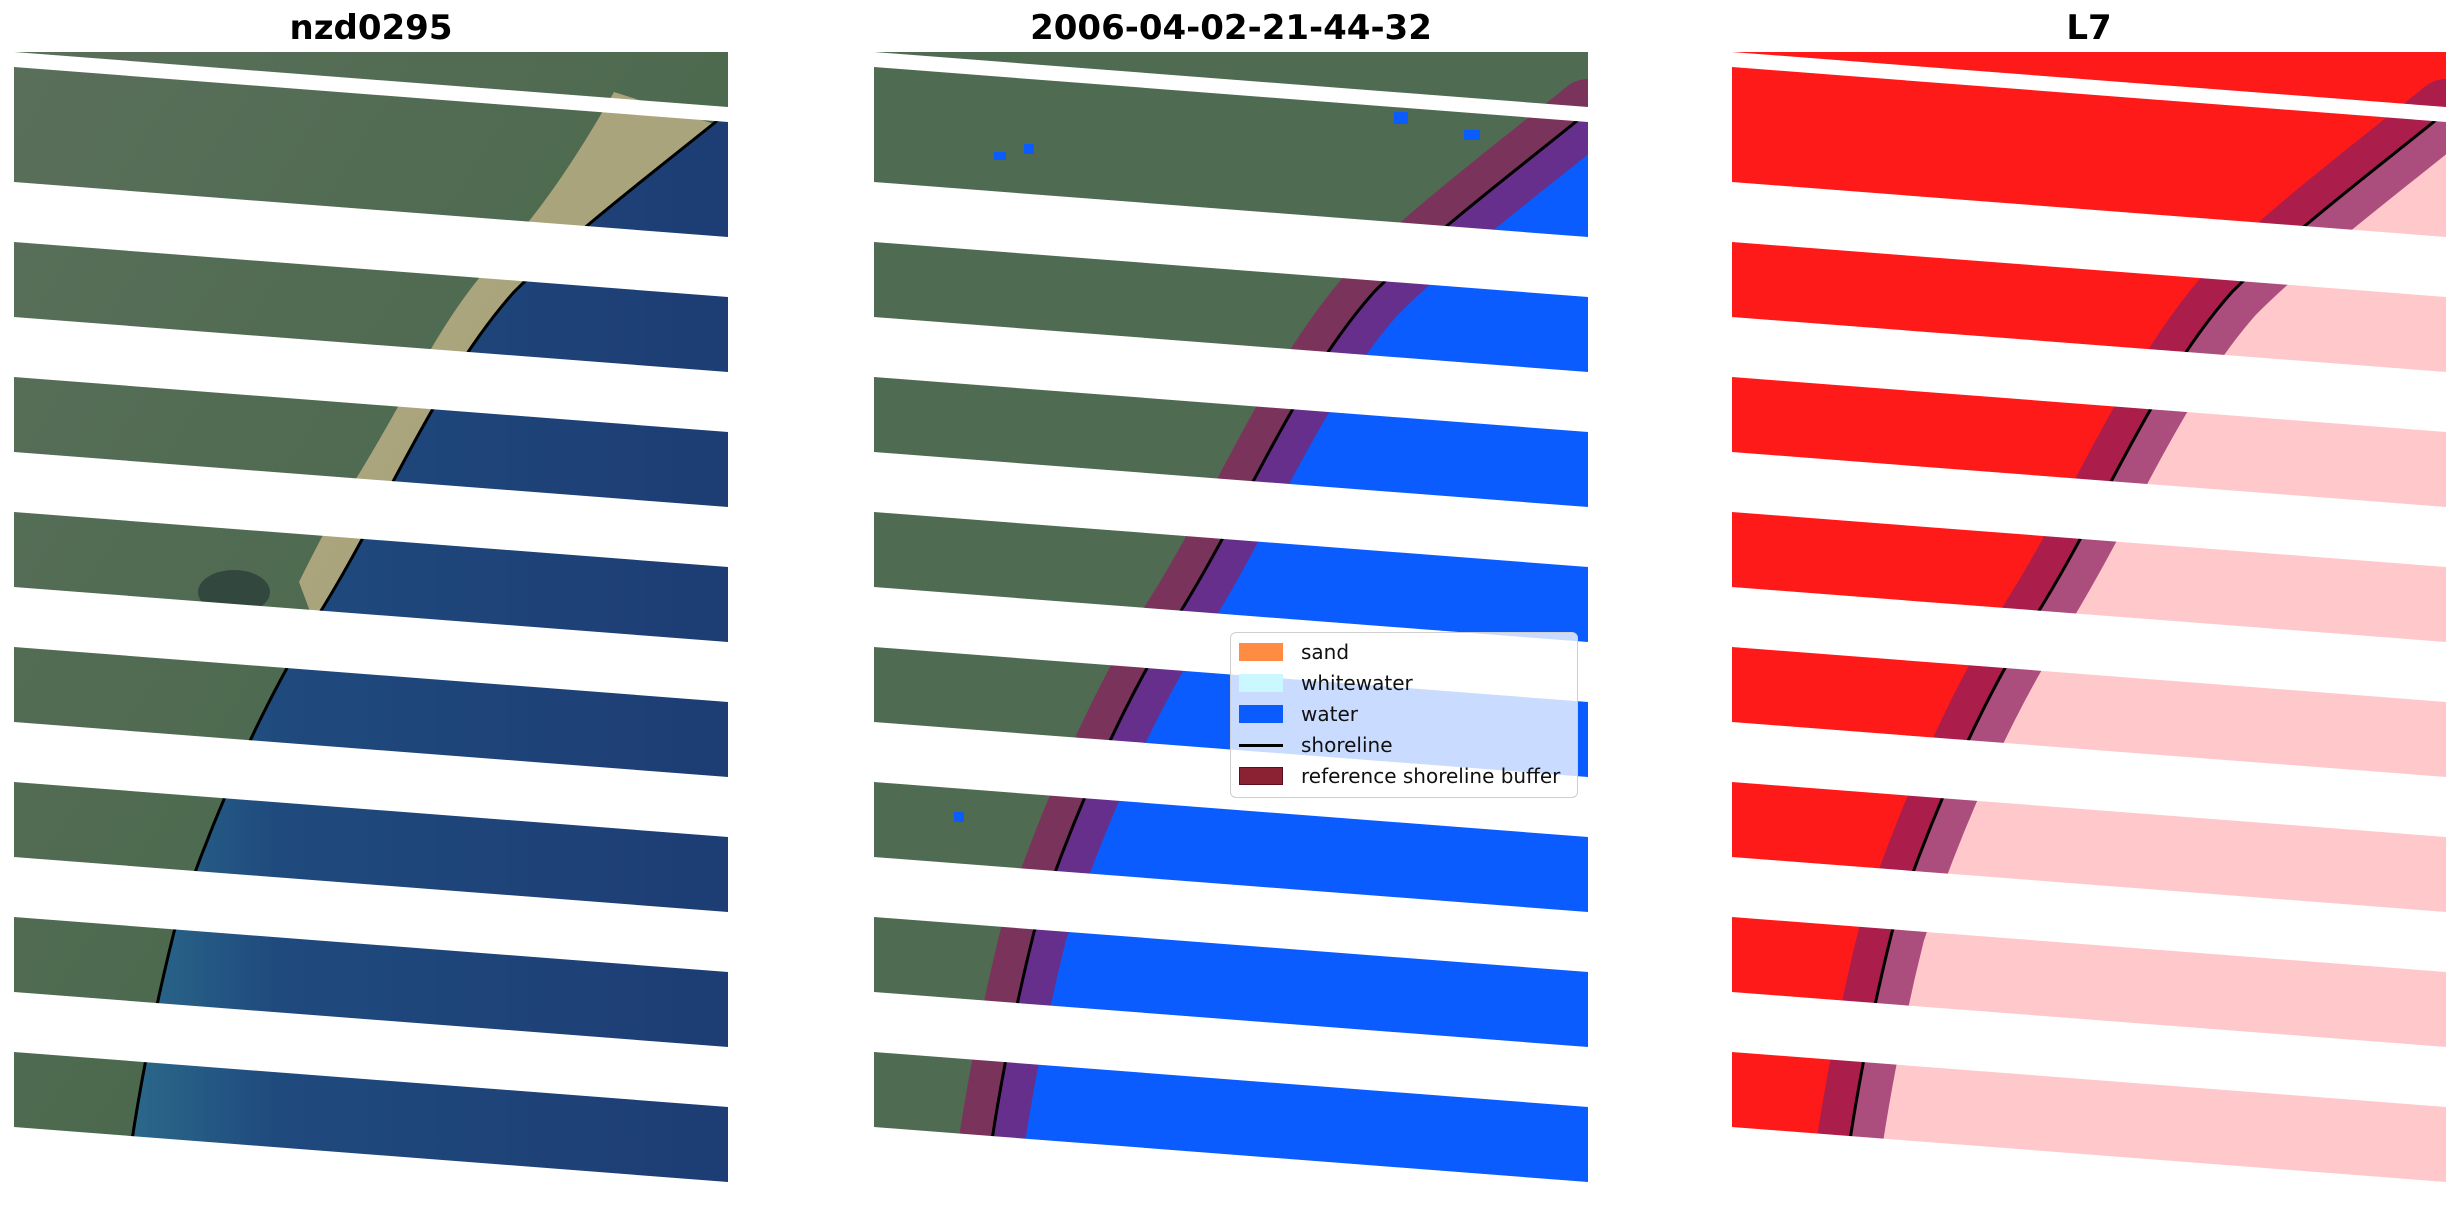  What do you see at coordinates (371, 28) in the screenshot?
I see `panel-title-rgb: nzd0295` at bounding box center [371, 28].